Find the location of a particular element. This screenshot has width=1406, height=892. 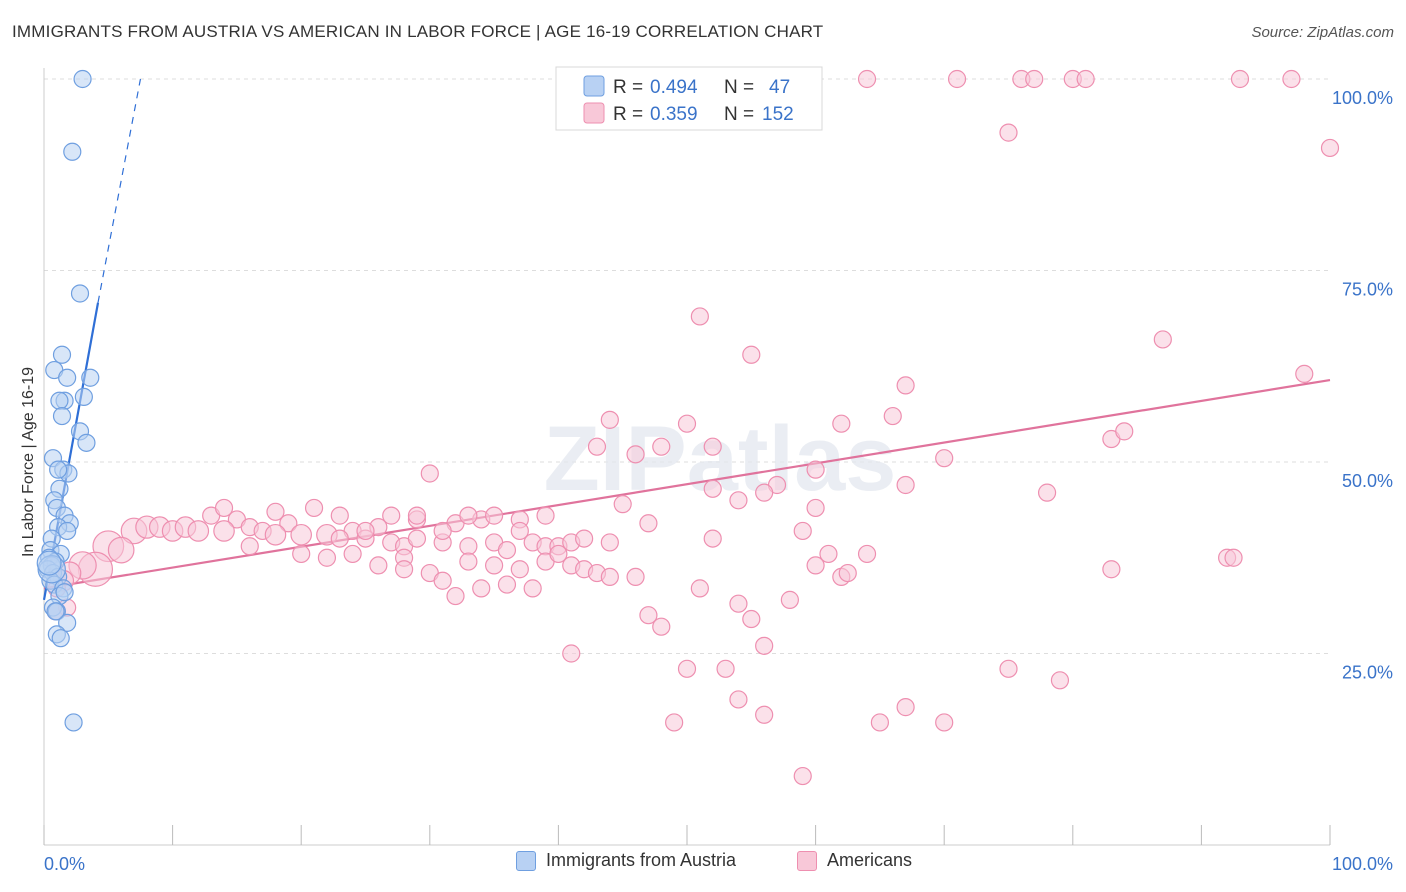

legend-swatch-austria is located at coordinates (594, 86).